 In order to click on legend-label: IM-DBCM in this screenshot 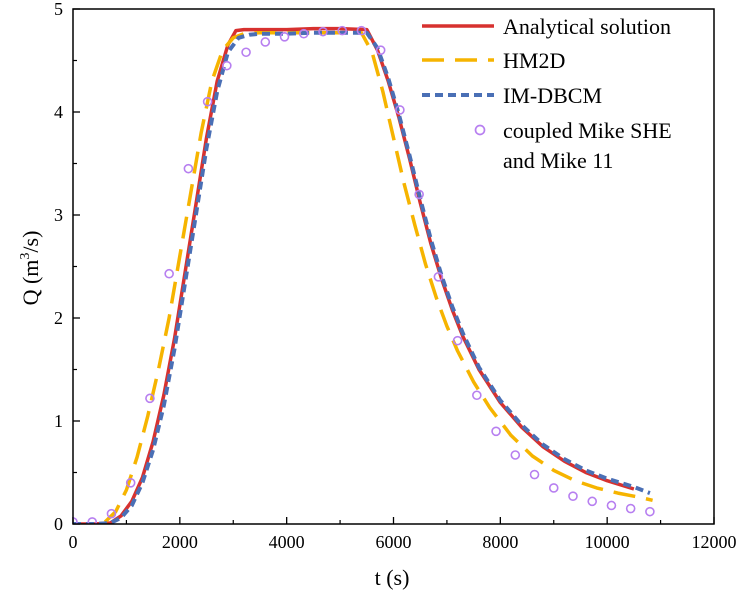, I will do `click(552, 95)`.